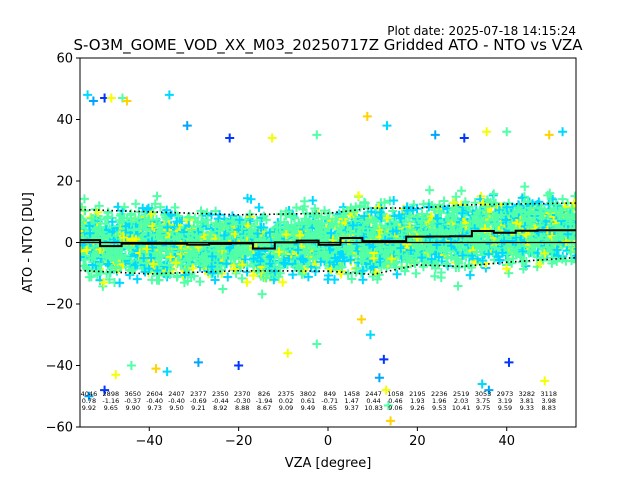 The width and height of the screenshot is (640, 480). What do you see at coordinates (308, 408) in the screenshot?
I see `bin-stat-stds: 9.49` at bounding box center [308, 408].